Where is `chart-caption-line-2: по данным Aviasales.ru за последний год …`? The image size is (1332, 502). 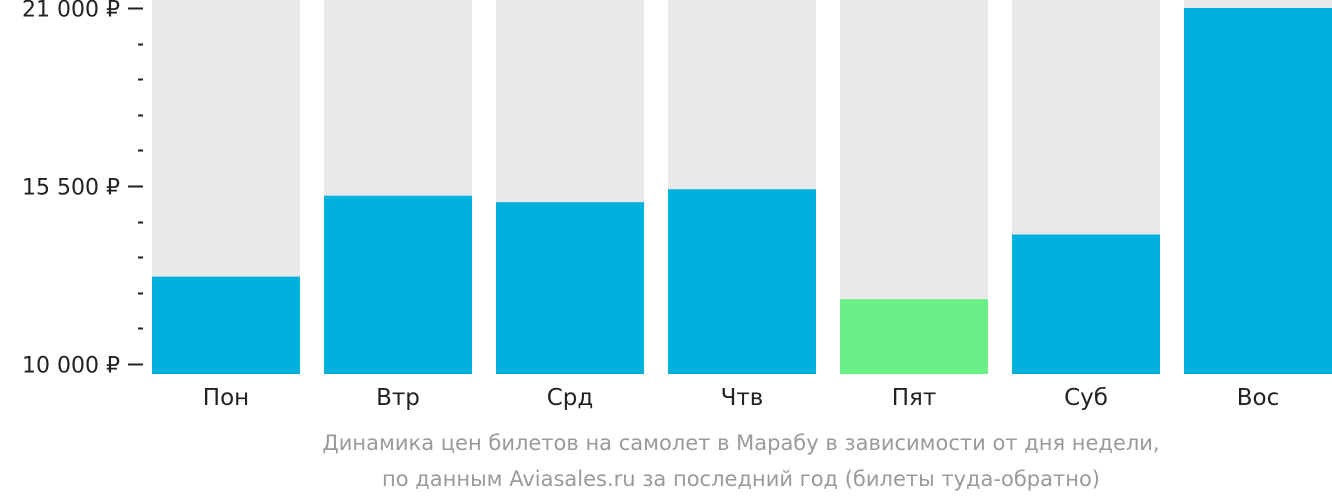 chart-caption-line-2: по данным Aviasales.ru за последний год … is located at coordinates (741, 479).